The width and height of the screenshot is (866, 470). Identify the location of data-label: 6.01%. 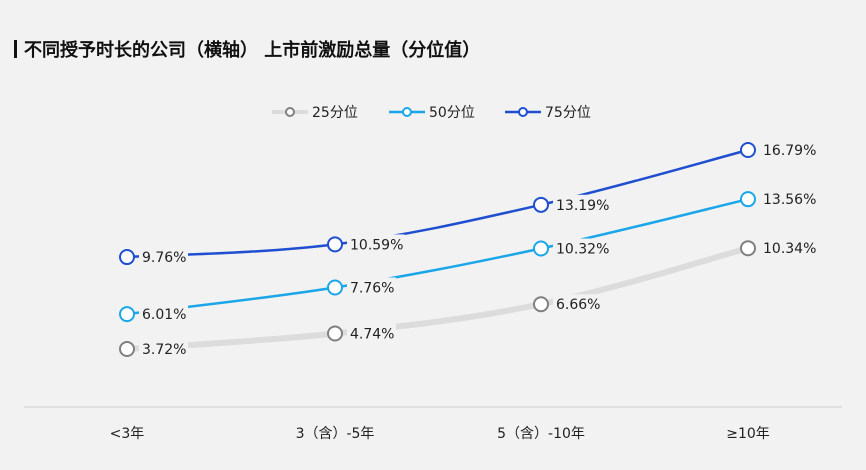
(164, 315).